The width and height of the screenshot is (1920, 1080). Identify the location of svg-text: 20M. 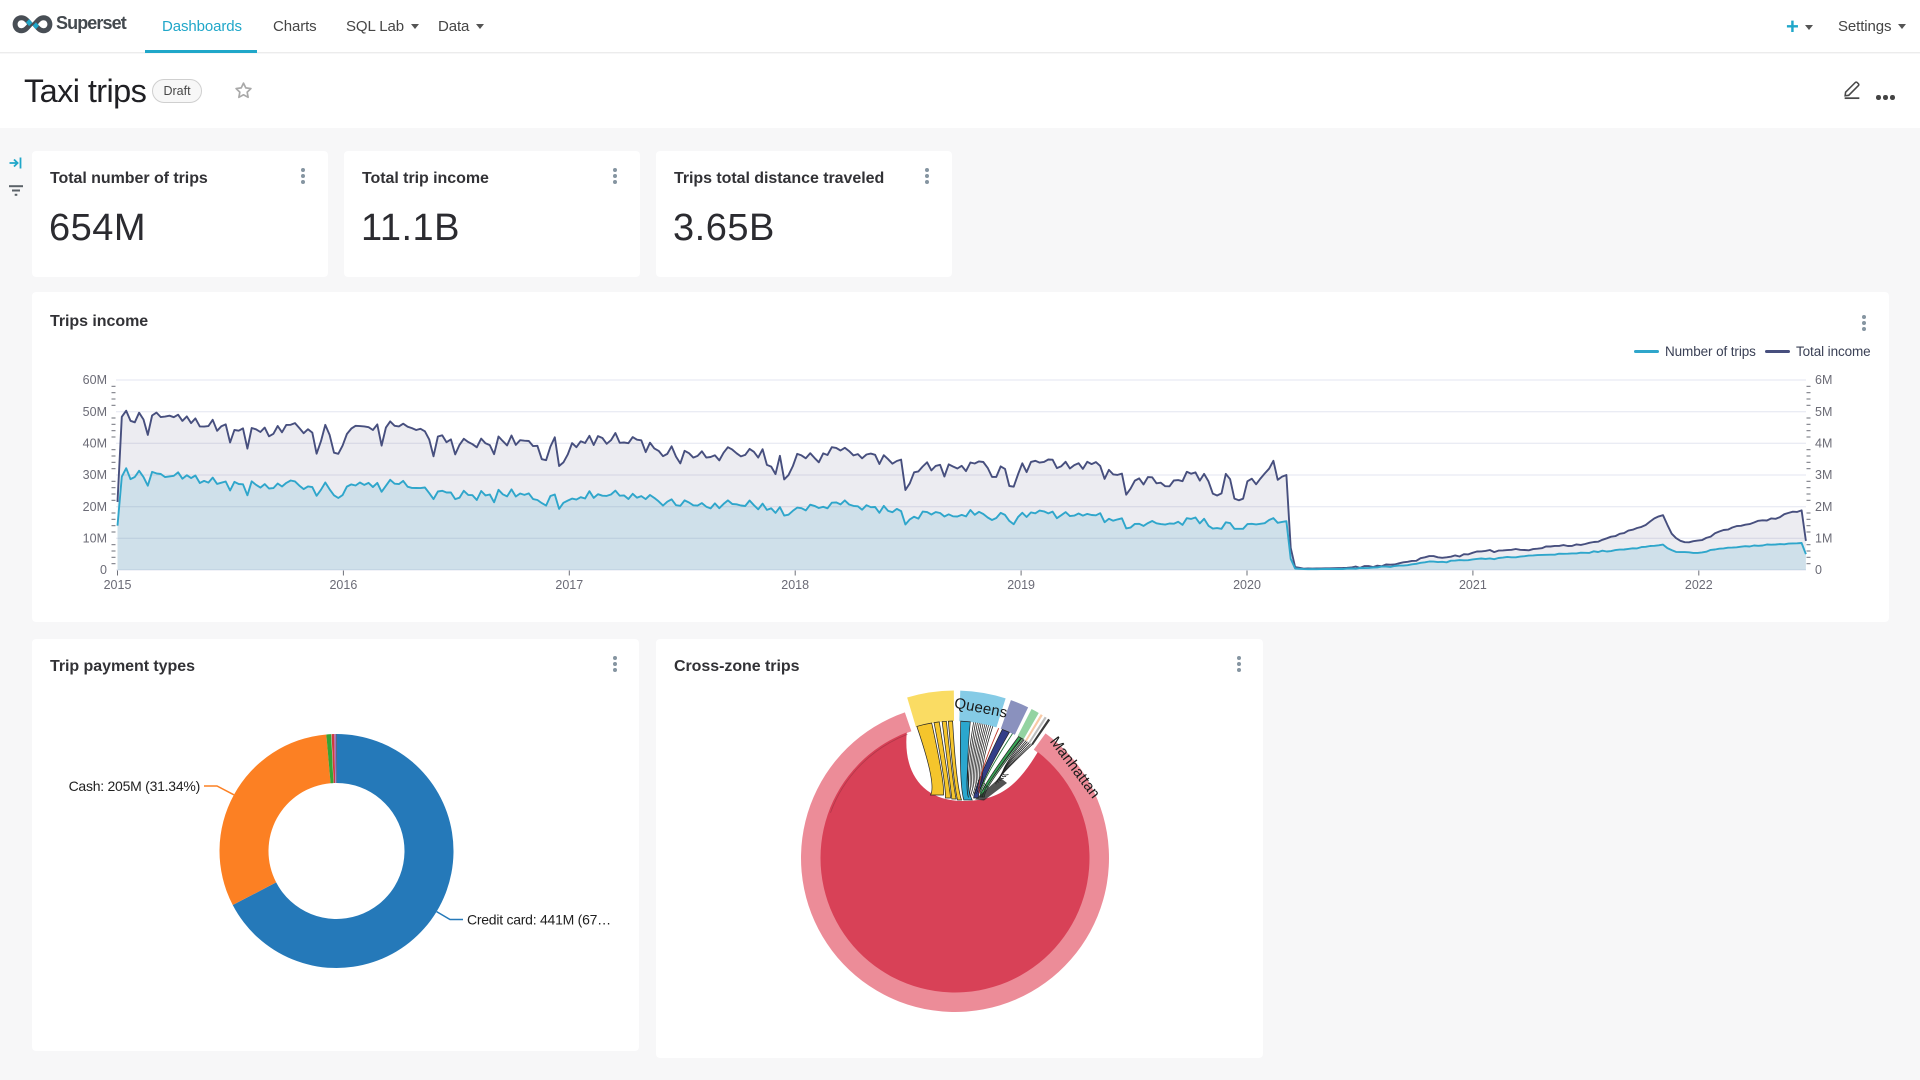
(95, 506).